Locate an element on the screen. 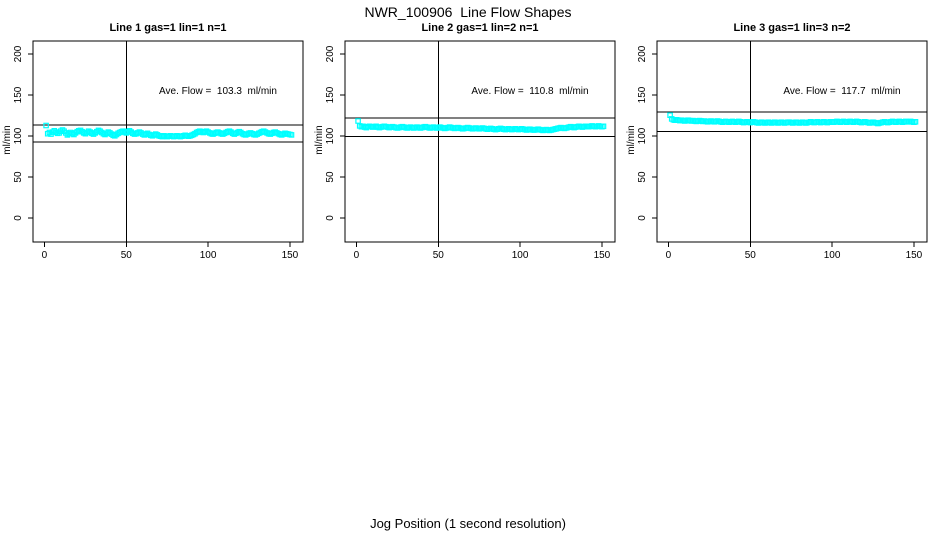  ave-flow-annotation: Ave. Flow = 117.7 ml/min is located at coordinates (842, 92).